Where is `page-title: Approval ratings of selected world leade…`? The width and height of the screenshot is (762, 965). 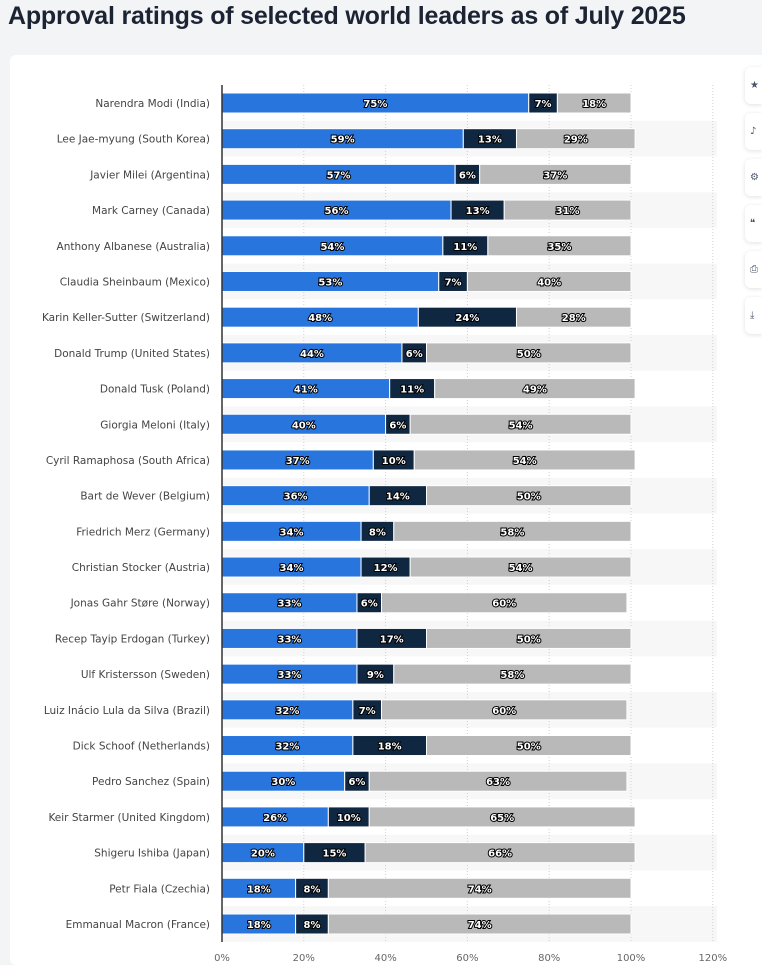 page-title: Approval ratings of selected world leade… is located at coordinates (347, 16).